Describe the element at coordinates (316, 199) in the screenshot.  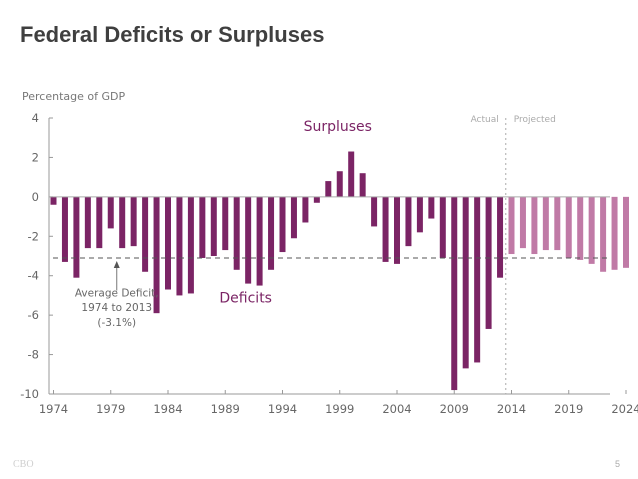
I see `actual-bar-1997` at that location.